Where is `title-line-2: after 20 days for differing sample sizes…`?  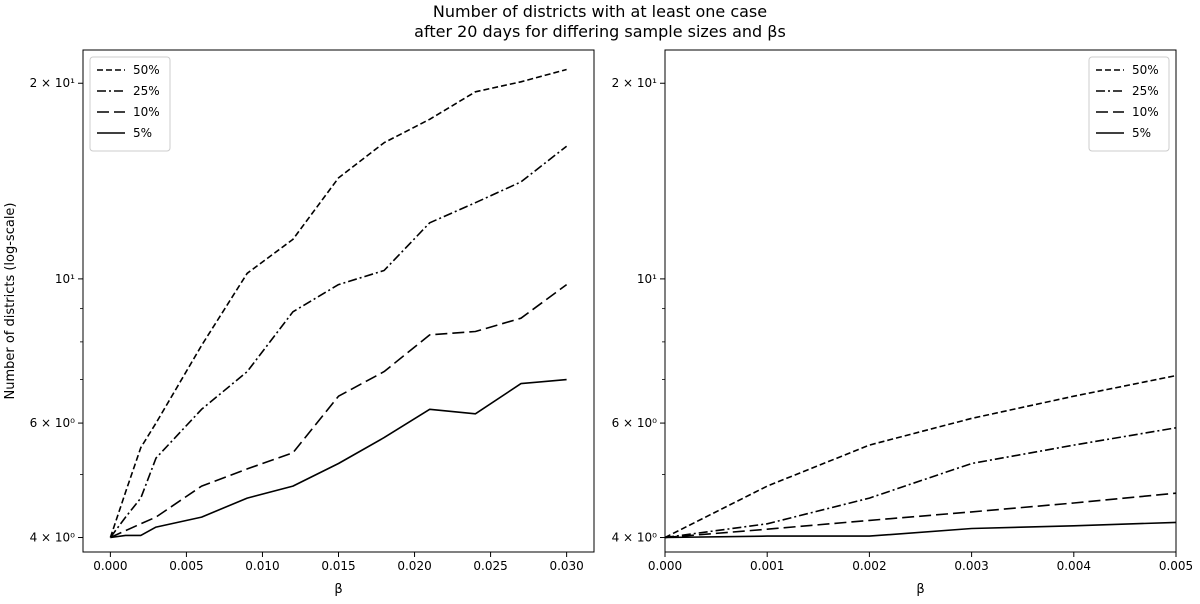
title-line-2: after 20 days for differing sample sizes… is located at coordinates (600, 31).